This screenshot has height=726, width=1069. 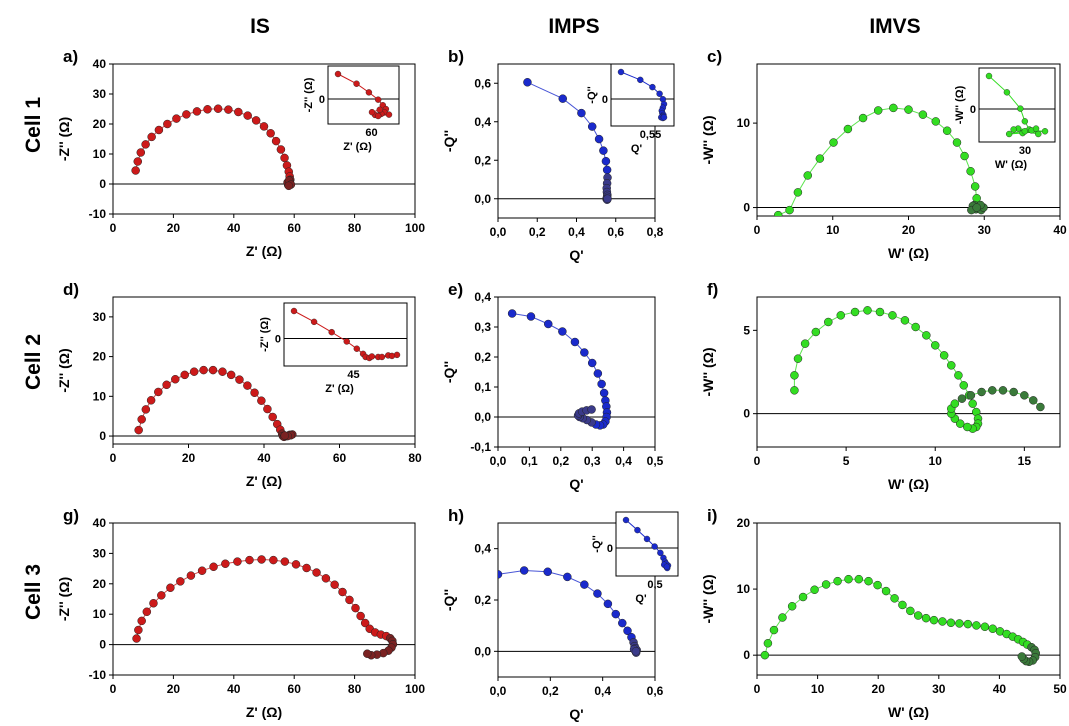 I want to click on x-tick-label: 100, so click(x=415, y=228).